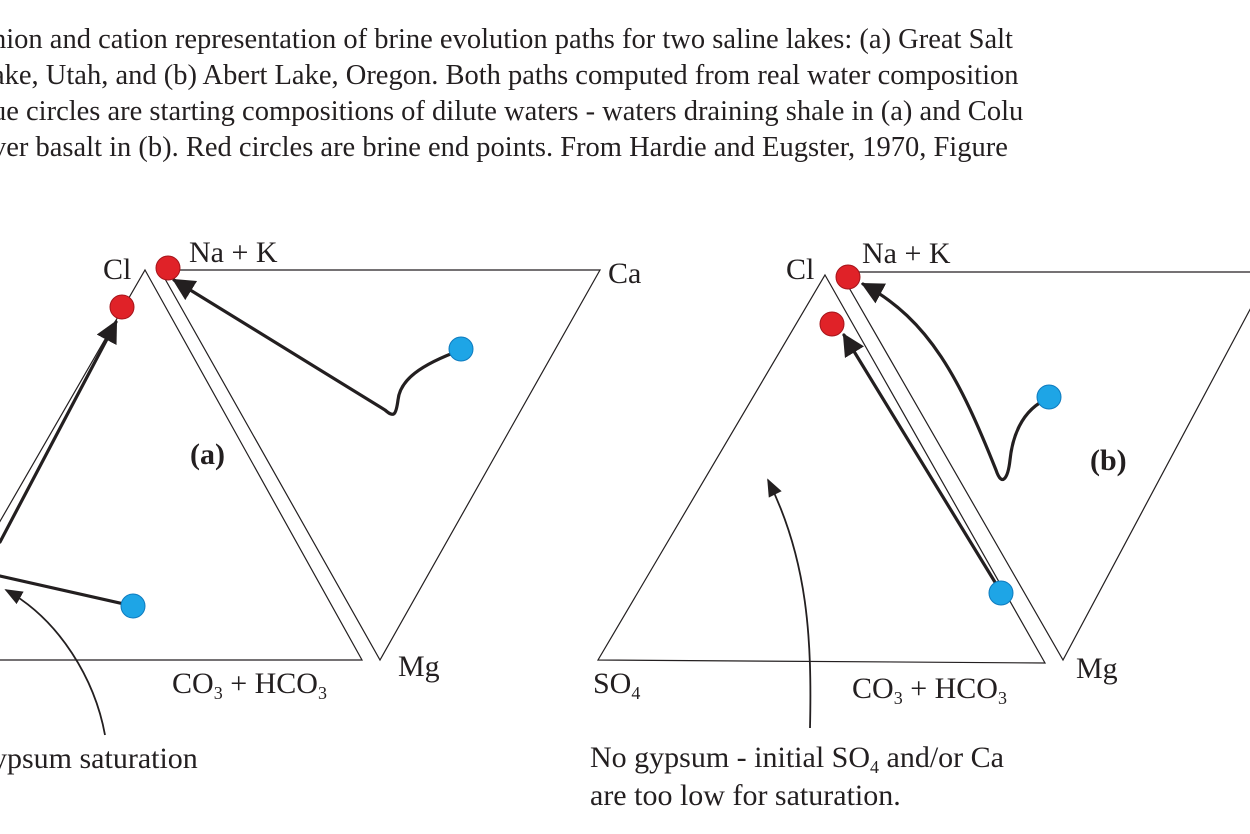  Describe the element at coordinates (1049, 397) in the screenshot. I see `start-point-cation-b` at that location.